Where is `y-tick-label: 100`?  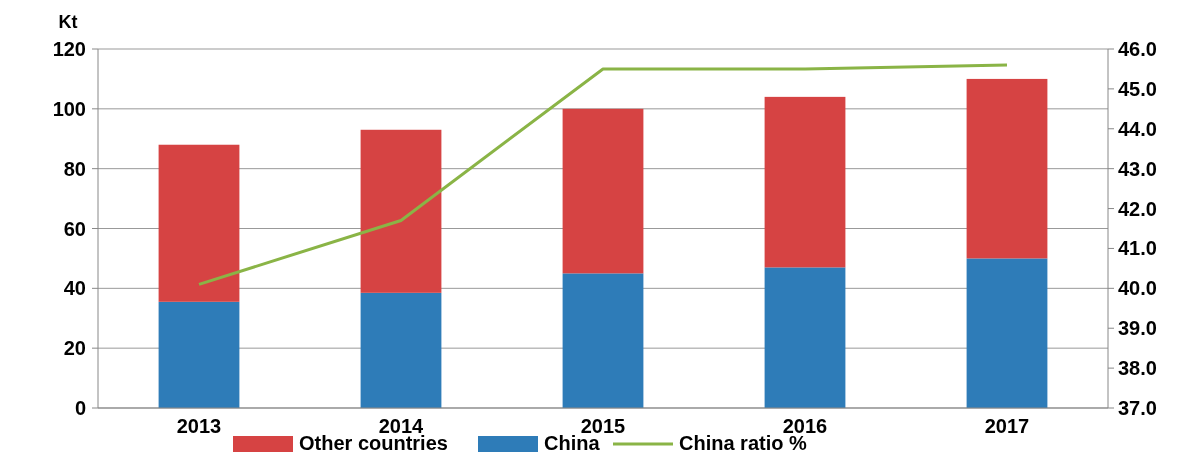 y-tick-label: 100 is located at coordinates (69, 108).